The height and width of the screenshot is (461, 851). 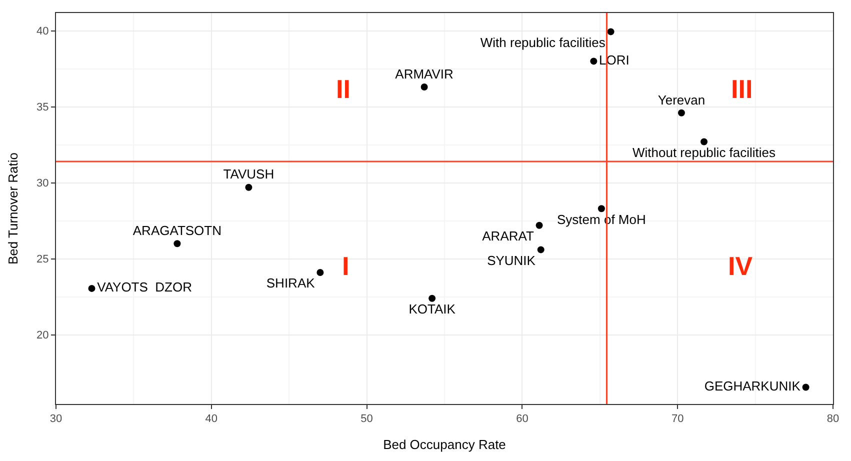 What do you see at coordinates (511, 260) in the screenshot?
I see `data-label: SYUNIK` at bounding box center [511, 260].